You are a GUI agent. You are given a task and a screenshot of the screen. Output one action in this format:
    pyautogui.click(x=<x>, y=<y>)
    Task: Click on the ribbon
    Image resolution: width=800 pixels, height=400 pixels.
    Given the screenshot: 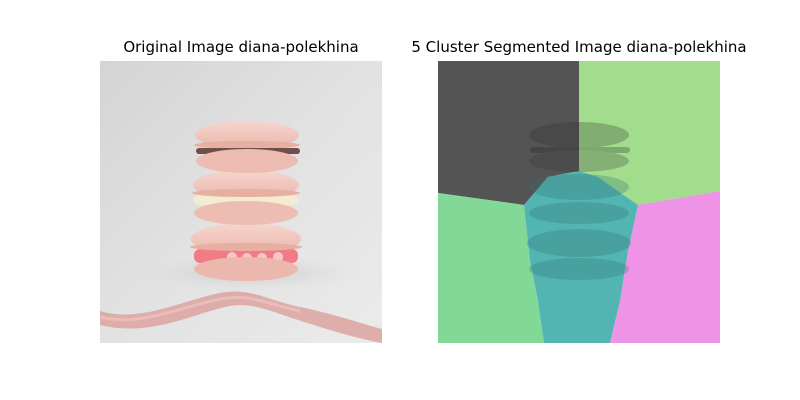 What is the action you would take?
    pyautogui.click(x=241, y=317)
    